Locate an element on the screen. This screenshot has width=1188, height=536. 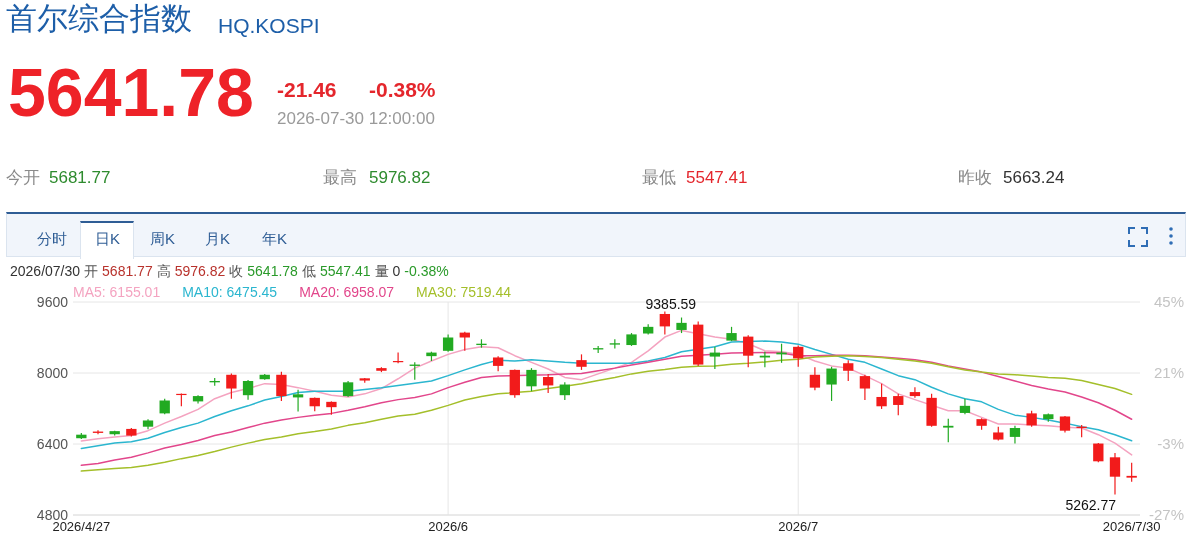
y-tick-label: 9600 is located at coordinates (52, 302).